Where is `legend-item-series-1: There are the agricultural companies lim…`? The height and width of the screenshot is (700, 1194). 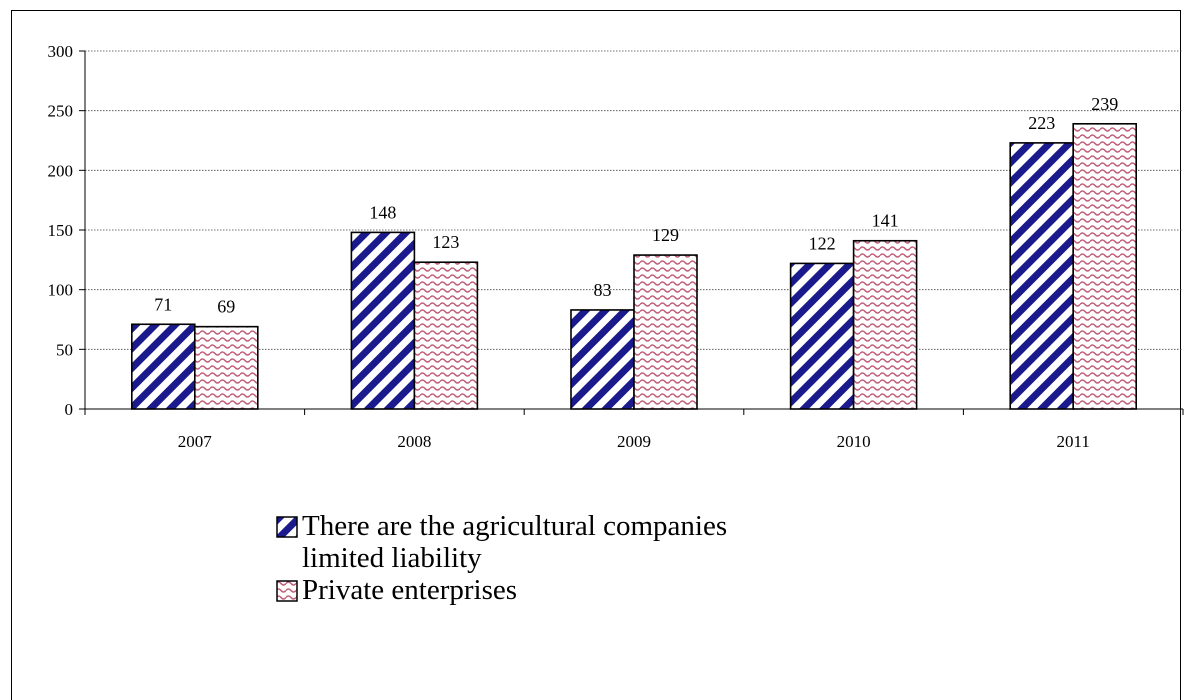 legend-item-series-1: There are the agricultural companies lim… is located at coordinates (546, 542).